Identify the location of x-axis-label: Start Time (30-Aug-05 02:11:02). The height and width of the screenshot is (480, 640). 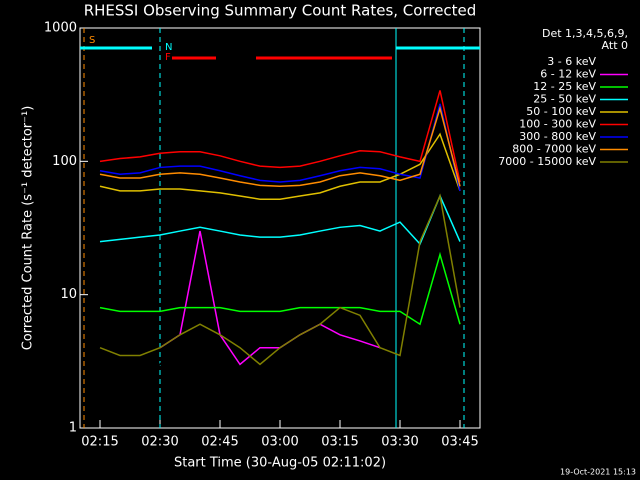
(280, 463).